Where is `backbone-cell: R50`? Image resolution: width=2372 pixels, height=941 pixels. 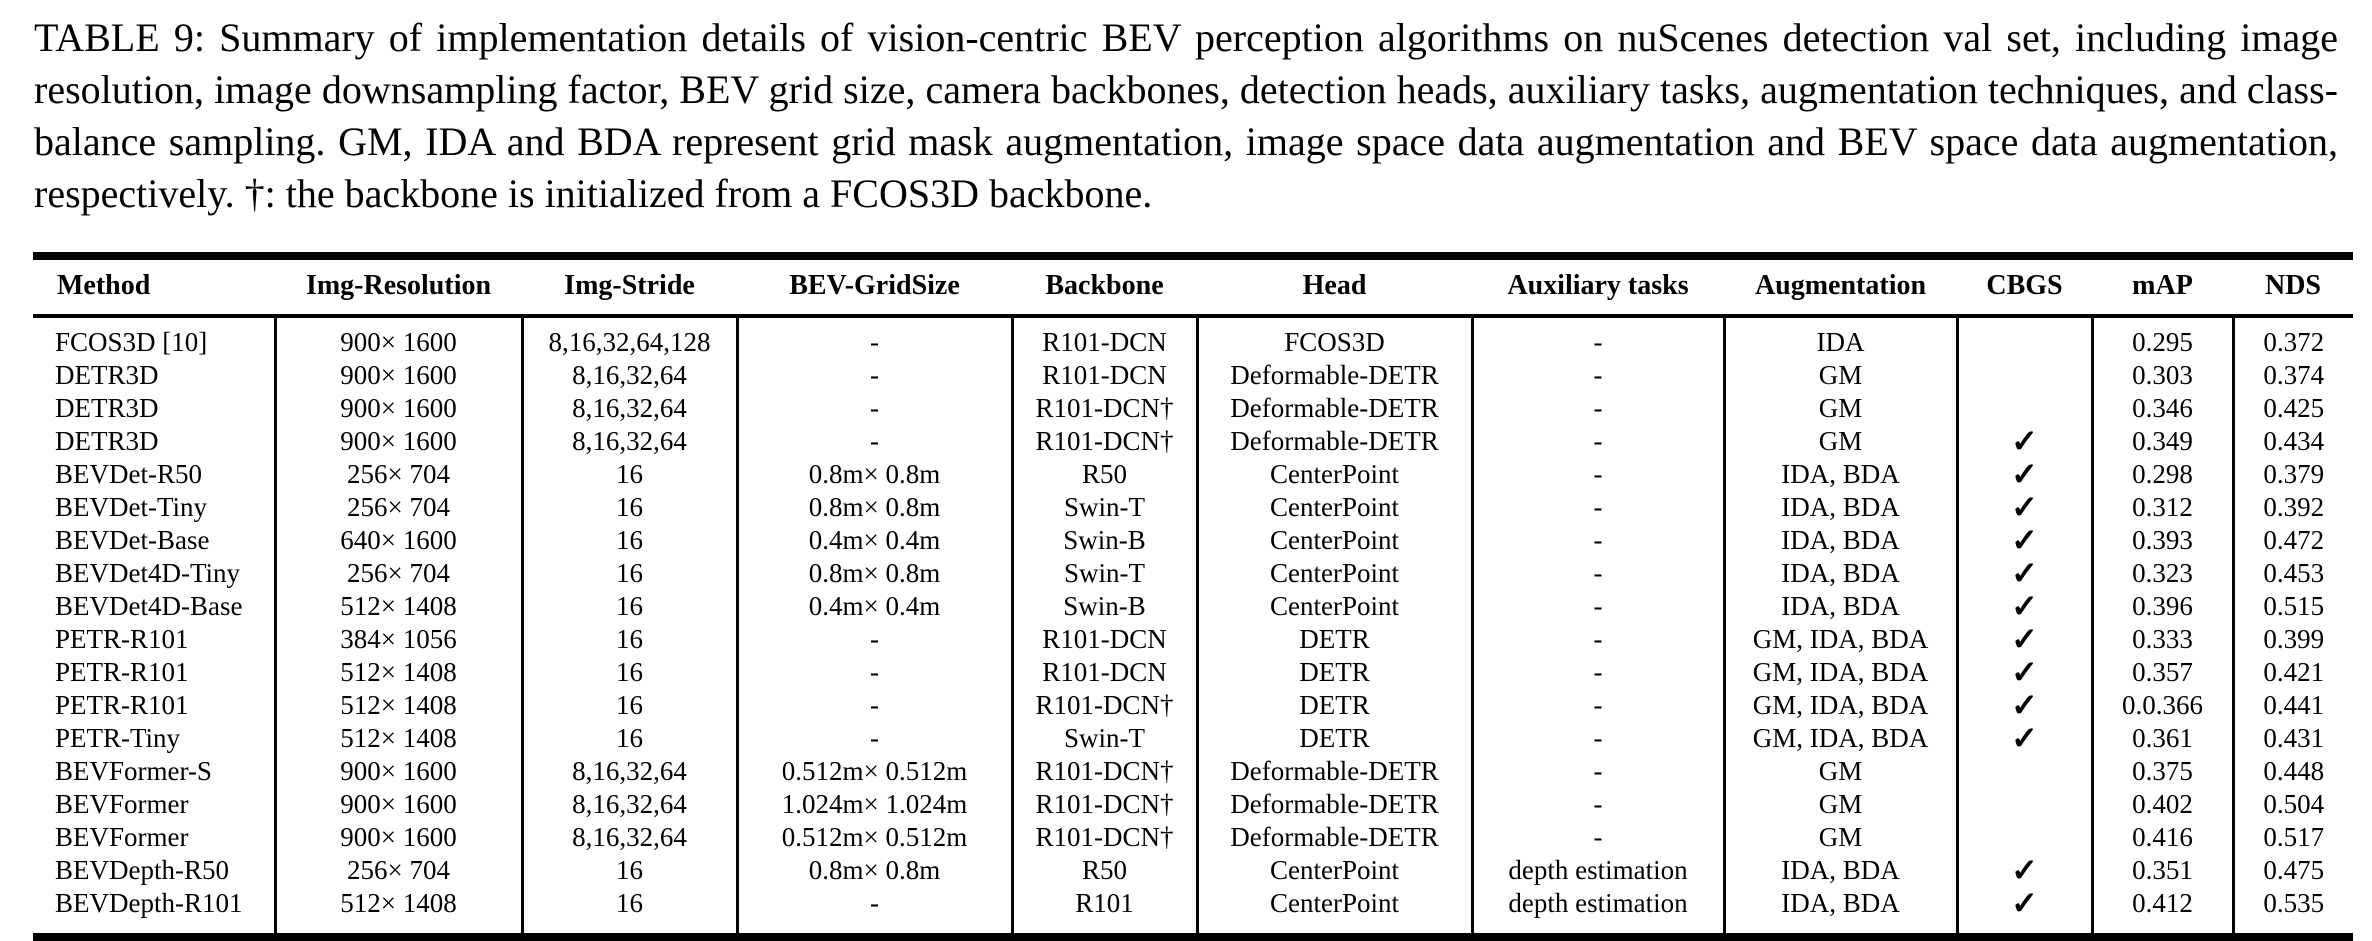 backbone-cell: R50 is located at coordinates (1103, 474).